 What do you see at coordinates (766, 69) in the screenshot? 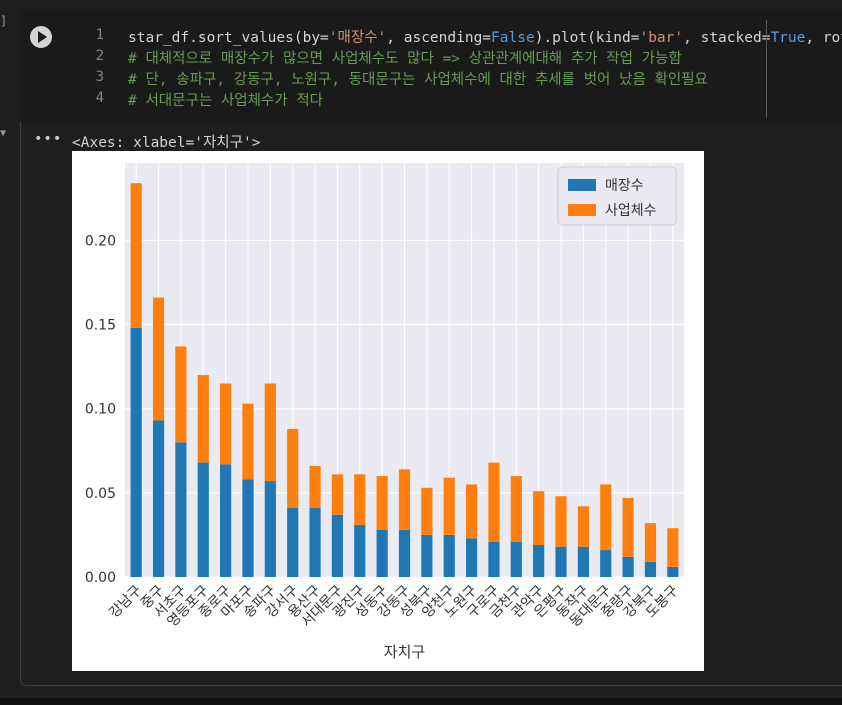
I see `editor-ruler` at bounding box center [766, 69].